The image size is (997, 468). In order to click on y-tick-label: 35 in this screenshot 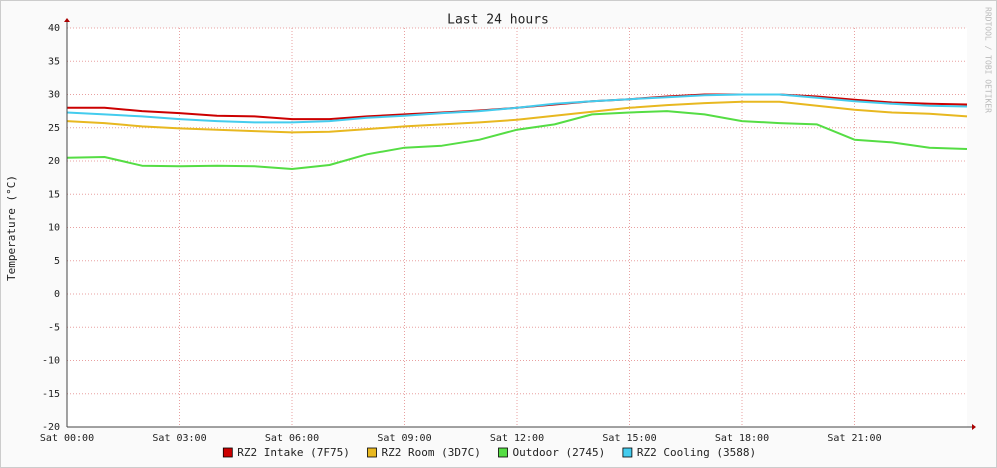, I will do `click(54, 61)`.